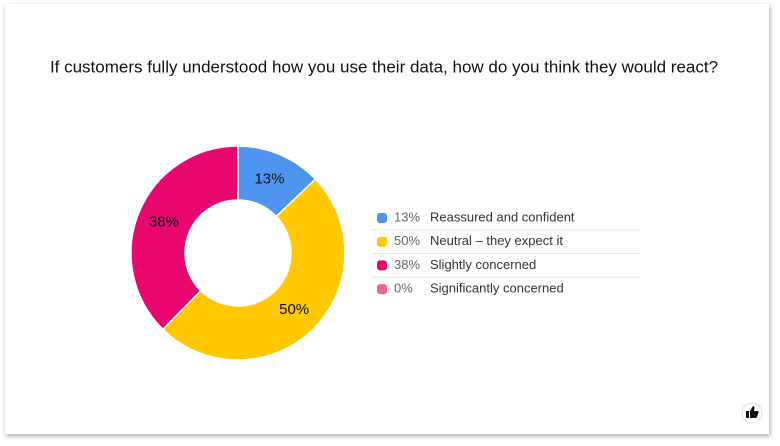 The width and height of the screenshot is (780, 446). What do you see at coordinates (269, 178) in the screenshot?
I see `slice-label: 13%` at bounding box center [269, 178].